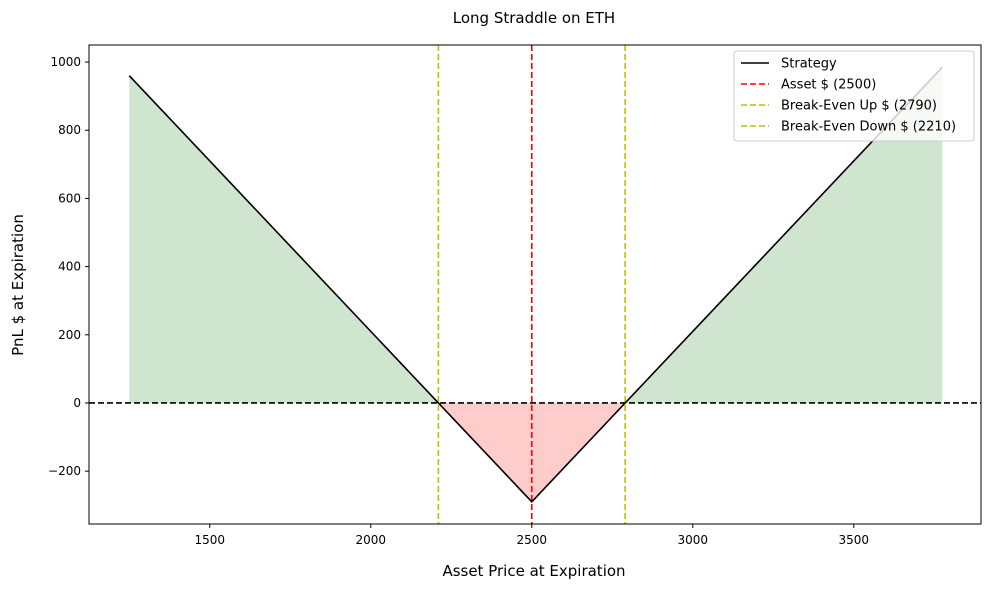  Describe the element at coordinates (18, 285) in the screenshot. I see `y-axis-label: PnL $ at Expiration` at that location.